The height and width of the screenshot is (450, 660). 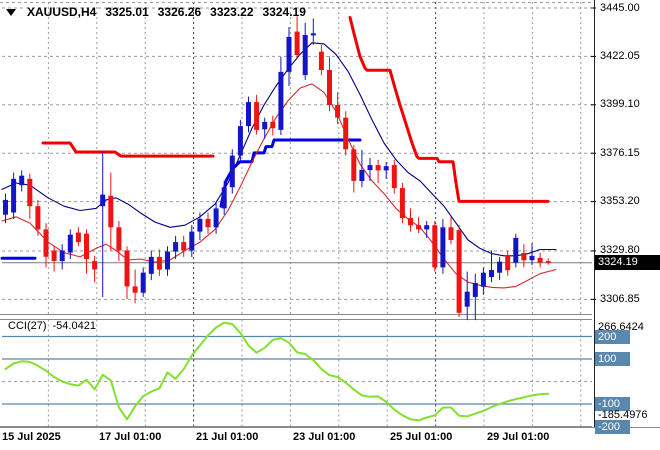 What do you see at coordinates (330, 439) in the screenshot?
I see `time-axis-background` at bounding box center [330, 439].